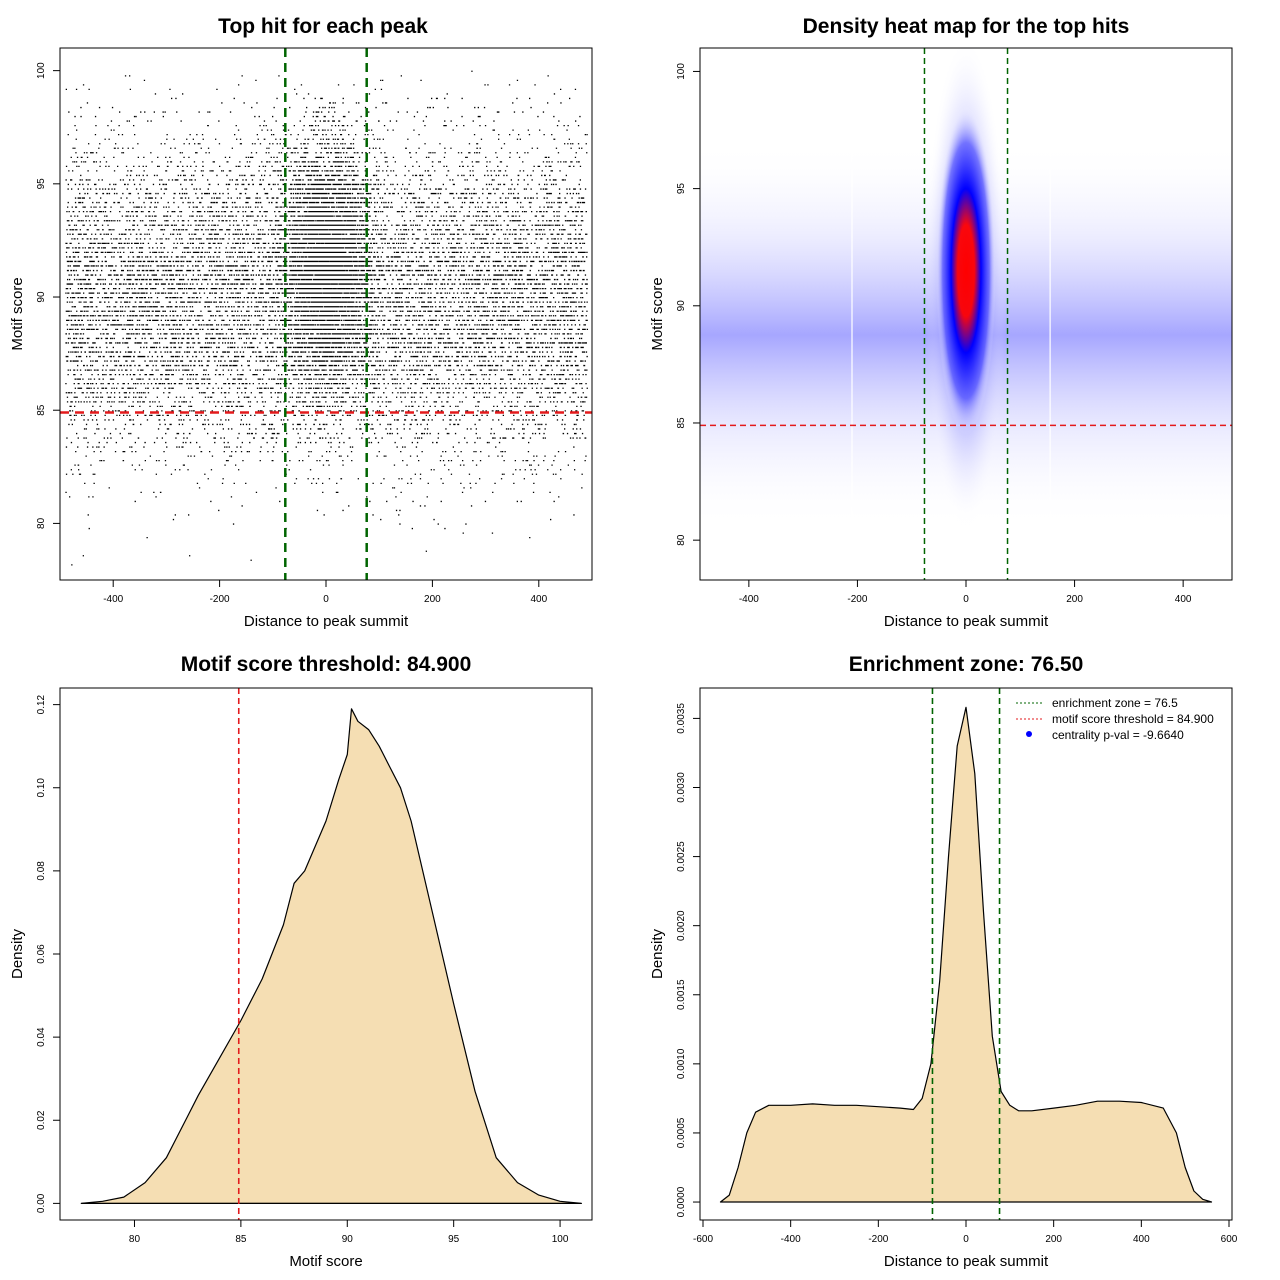 The image size is (1280, 1280). Describe the element at coordinates (325, 1261) in the screenshot. I see `score-density-x-axis-label: Motif score` at that location.